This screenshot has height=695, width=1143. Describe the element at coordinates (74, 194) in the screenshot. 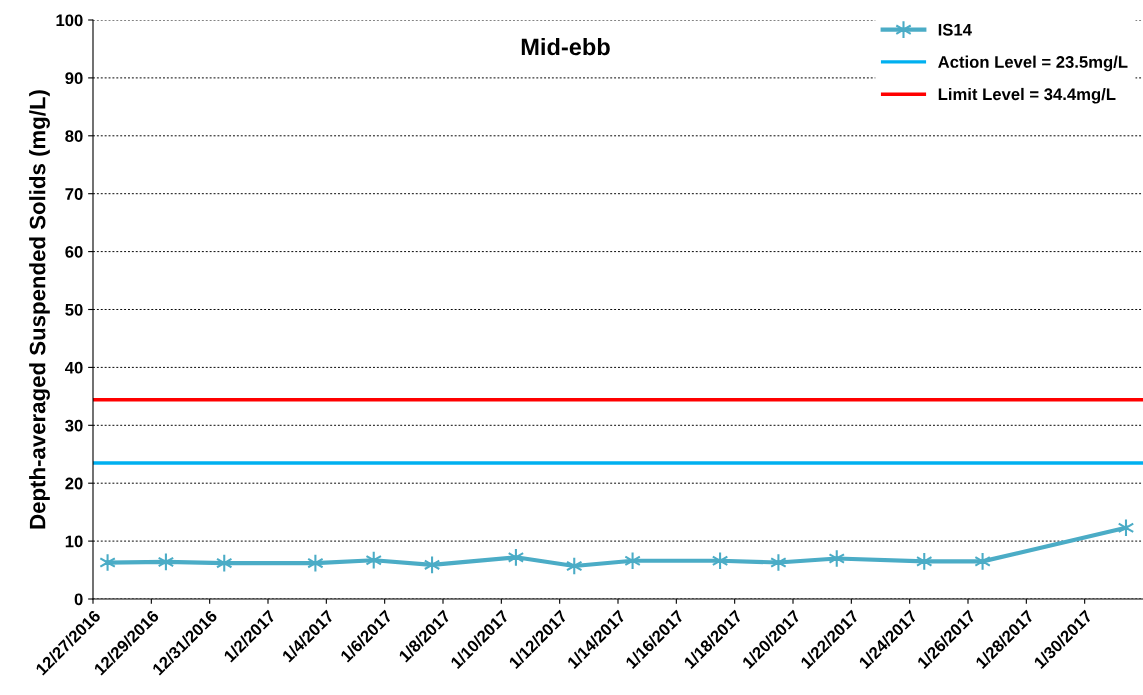

I see `y-tick-label: 70` at that location.